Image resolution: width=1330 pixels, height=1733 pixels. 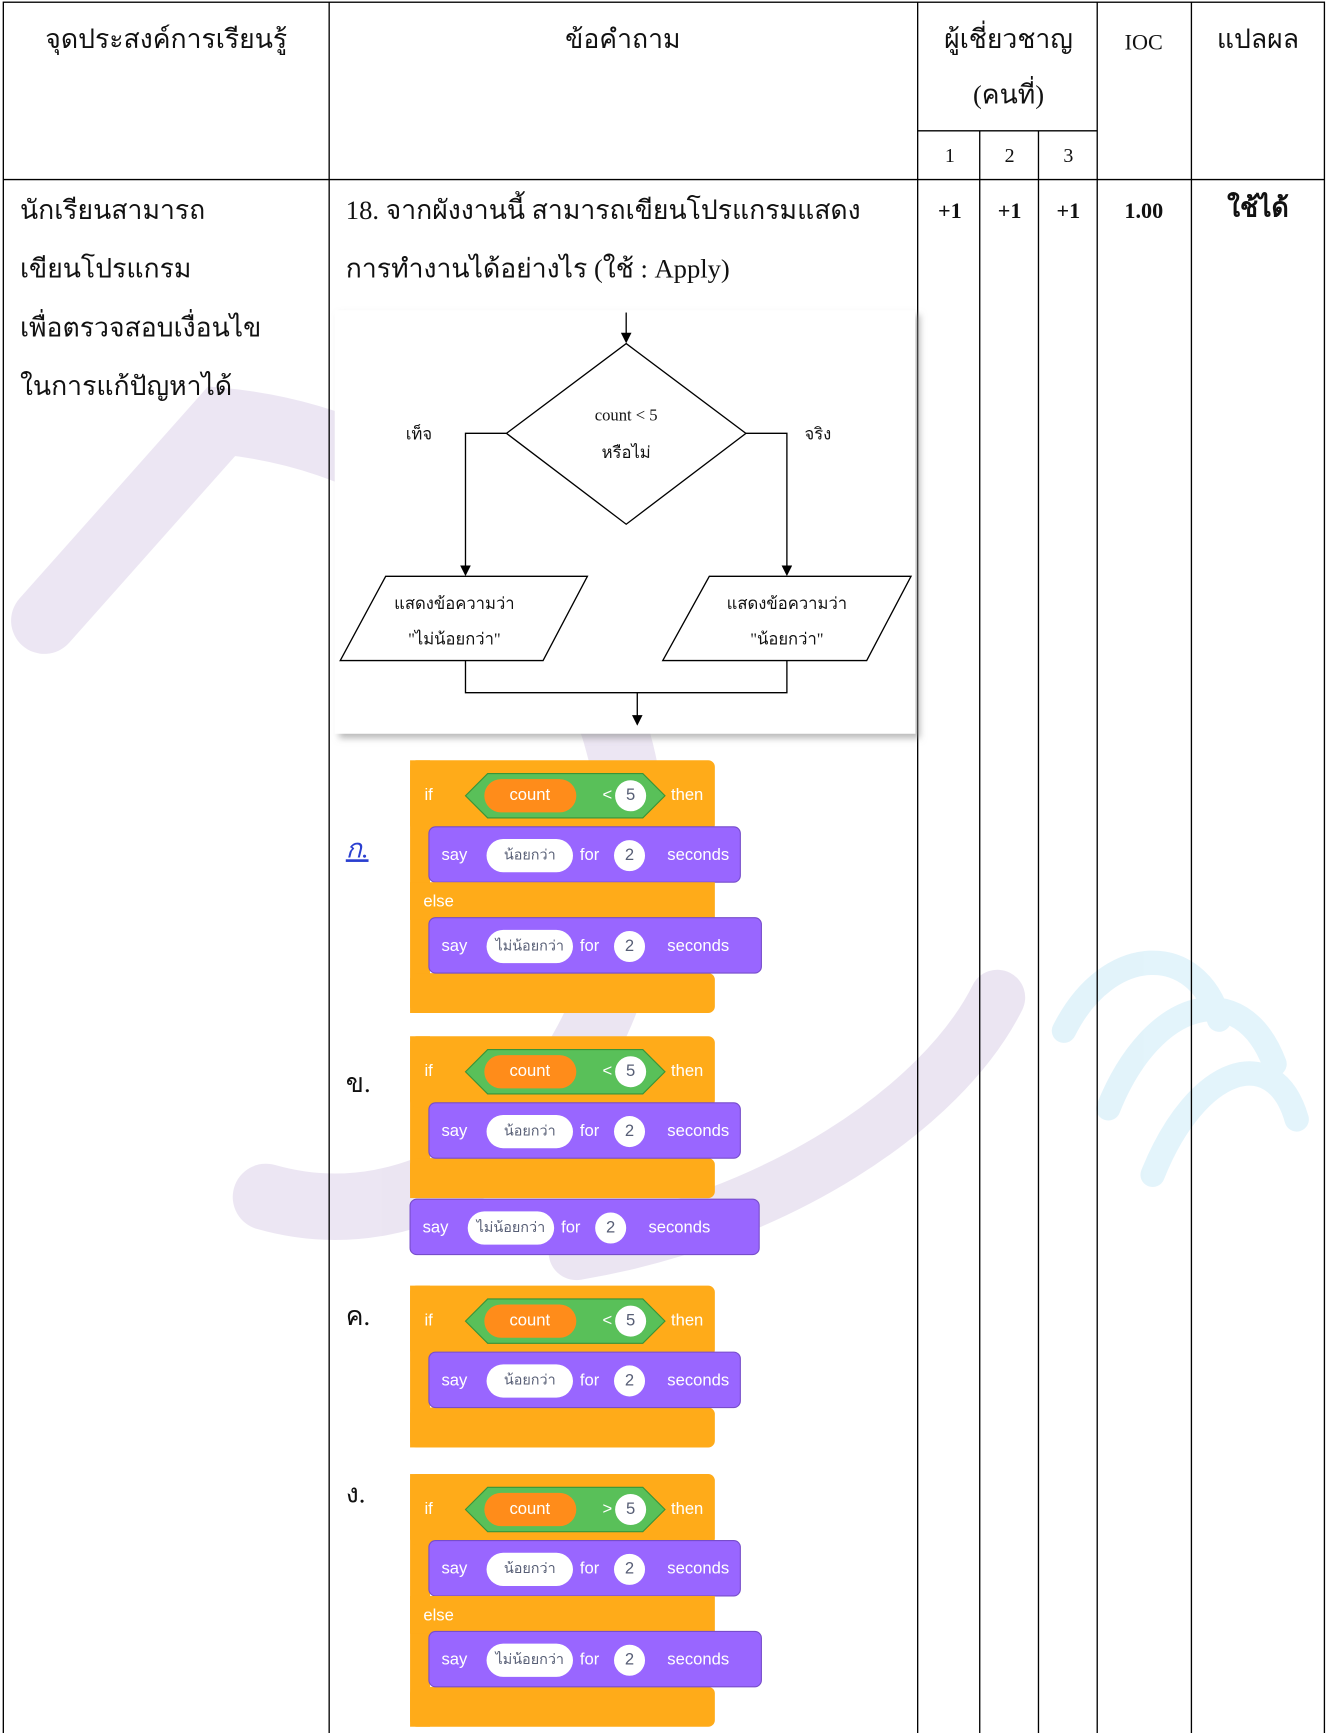 What do you see at coordinates (356, 1493) in the screenshot?
I see `option-label: ง.` at bounding box center [356, 1493].